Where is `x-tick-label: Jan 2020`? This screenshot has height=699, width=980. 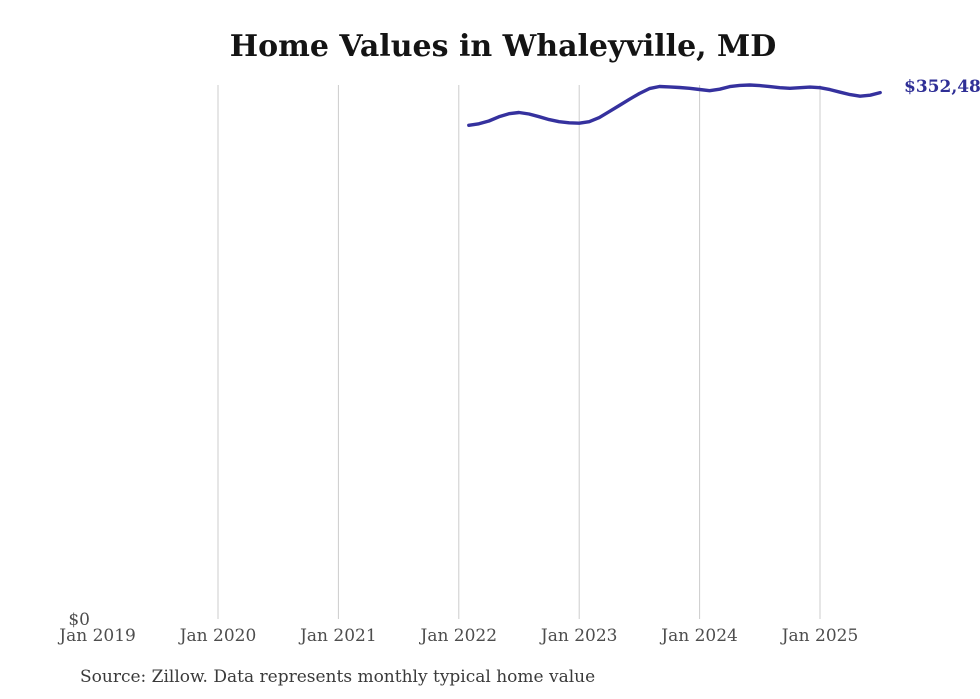
x-tick-label: Jan 2020 is located at coordinates (217, 636).